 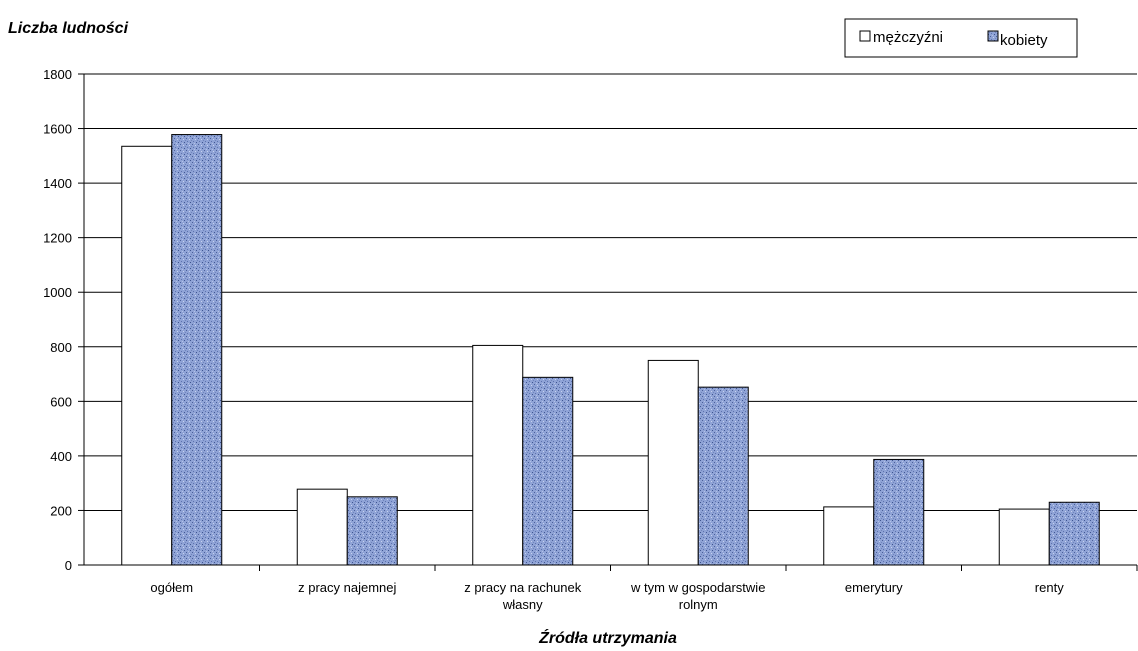 What do you see at coordinates (171, 587) in the screenshot?
I see `x-tick-label: ogółem` at bounding box center [171, 587].